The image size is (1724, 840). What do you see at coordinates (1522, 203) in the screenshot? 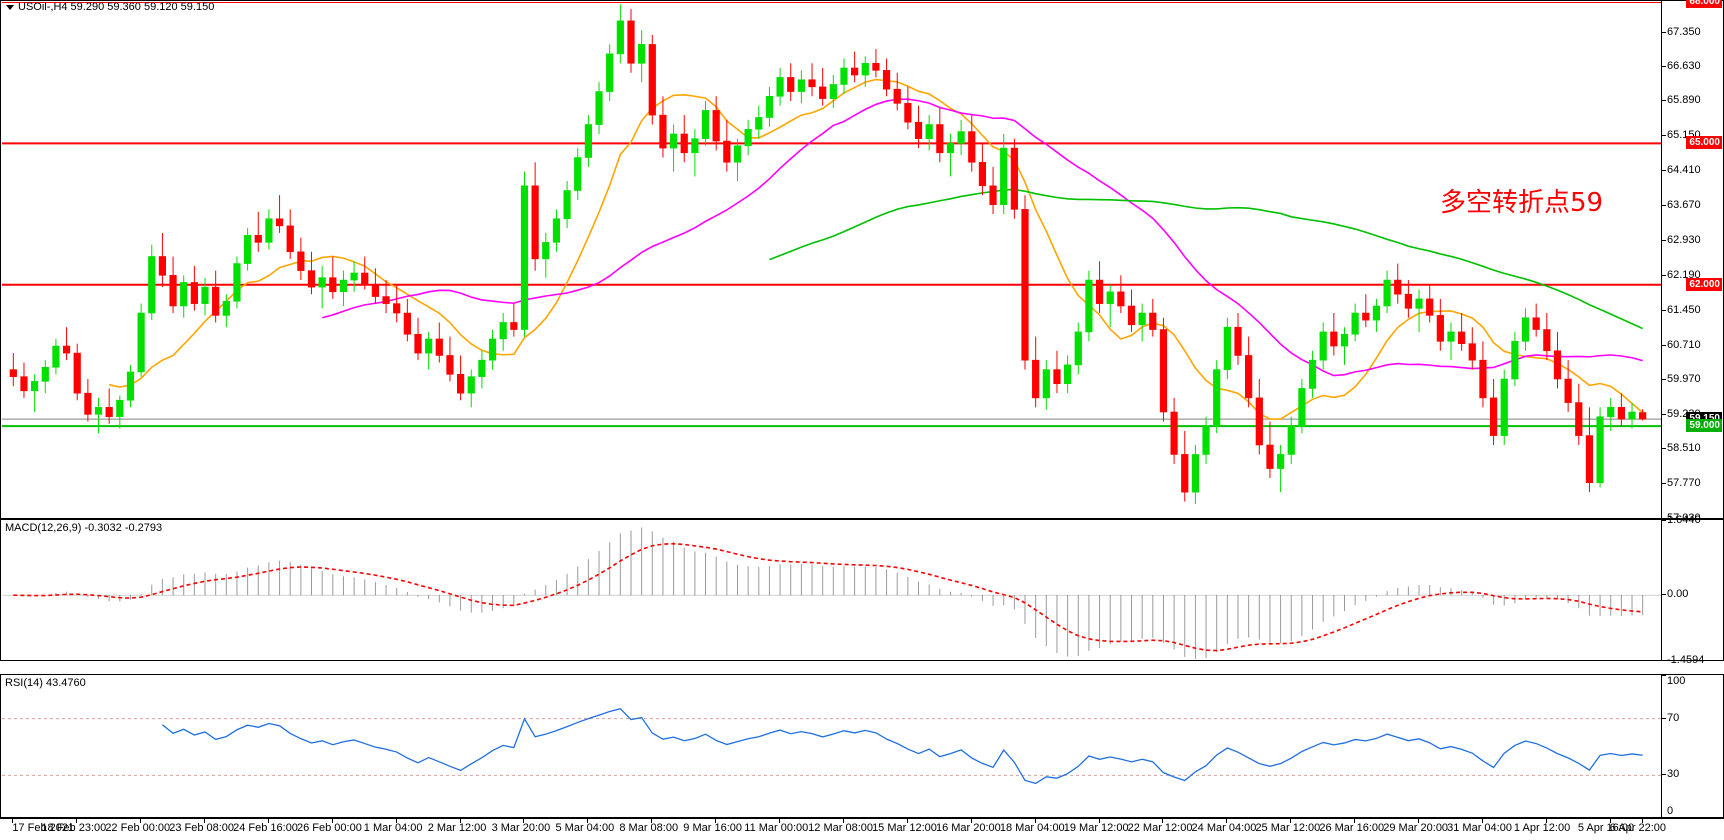
I see `chart-annotation: 多空转折点59` at bounding box center [1522, 203].